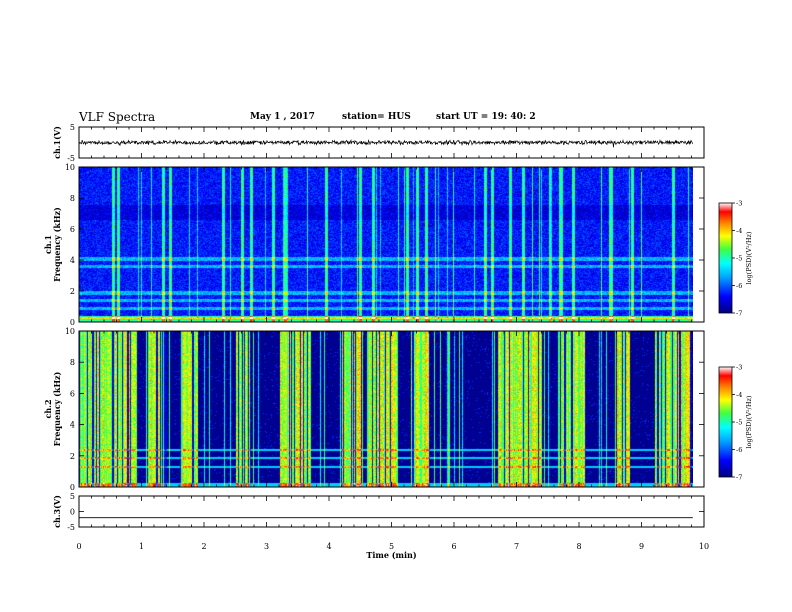 The image size is (792, 612). What do you see at coordinates (48, 244) in the screenshot?
I see `y-axis-label: ch.1` at bounding box center [48, 244].